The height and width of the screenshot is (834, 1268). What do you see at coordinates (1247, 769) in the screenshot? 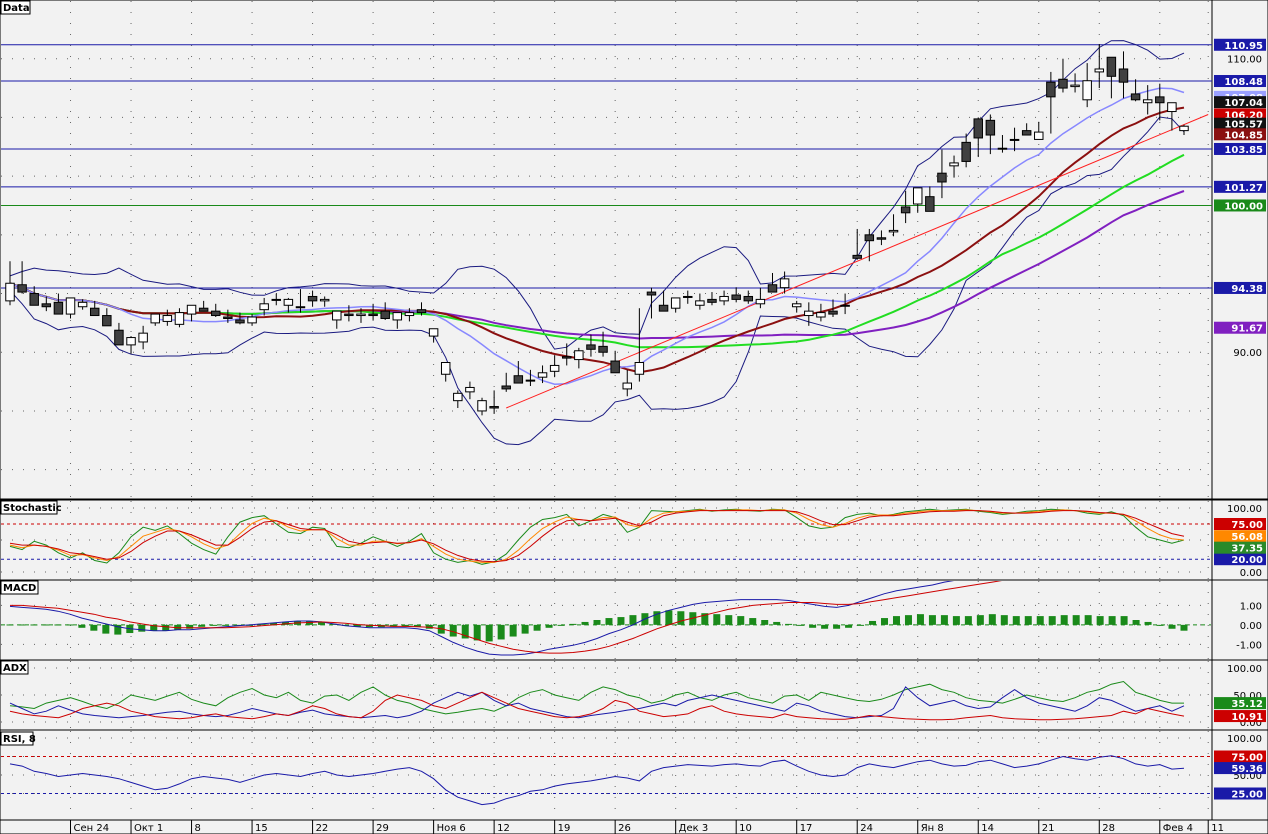
I see `rsi-tag-0: 59.36` at bounding box center [1247, 769].